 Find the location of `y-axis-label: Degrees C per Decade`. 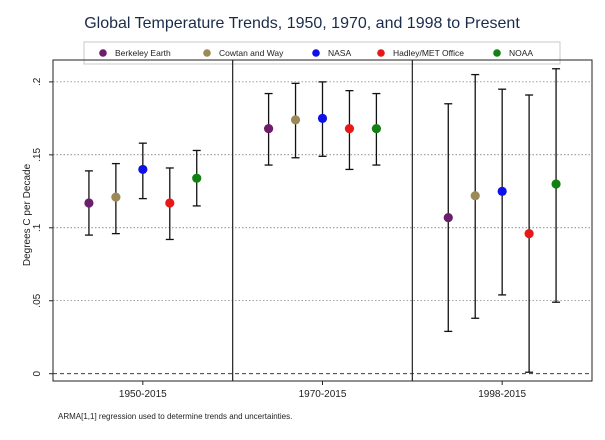

y-axis-label: Degrees C per Decade is located at coordinates (27, 214).